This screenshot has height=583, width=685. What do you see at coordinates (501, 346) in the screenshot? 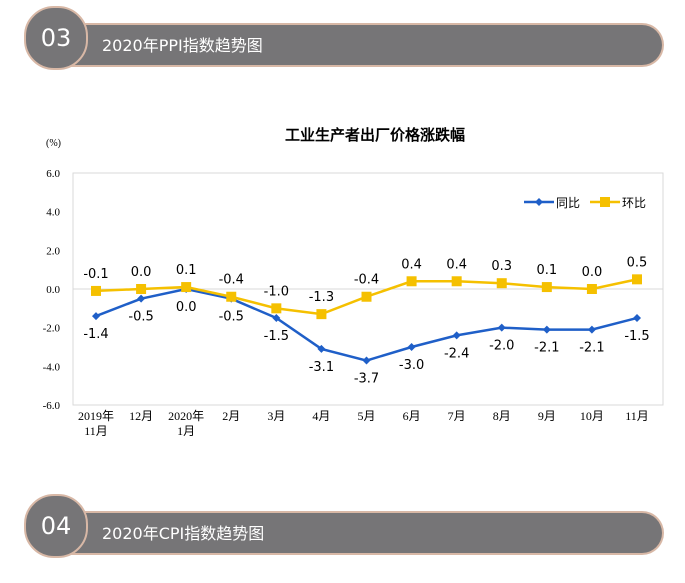
I see `data-label: -2.0` at bounding box center [501, 346].